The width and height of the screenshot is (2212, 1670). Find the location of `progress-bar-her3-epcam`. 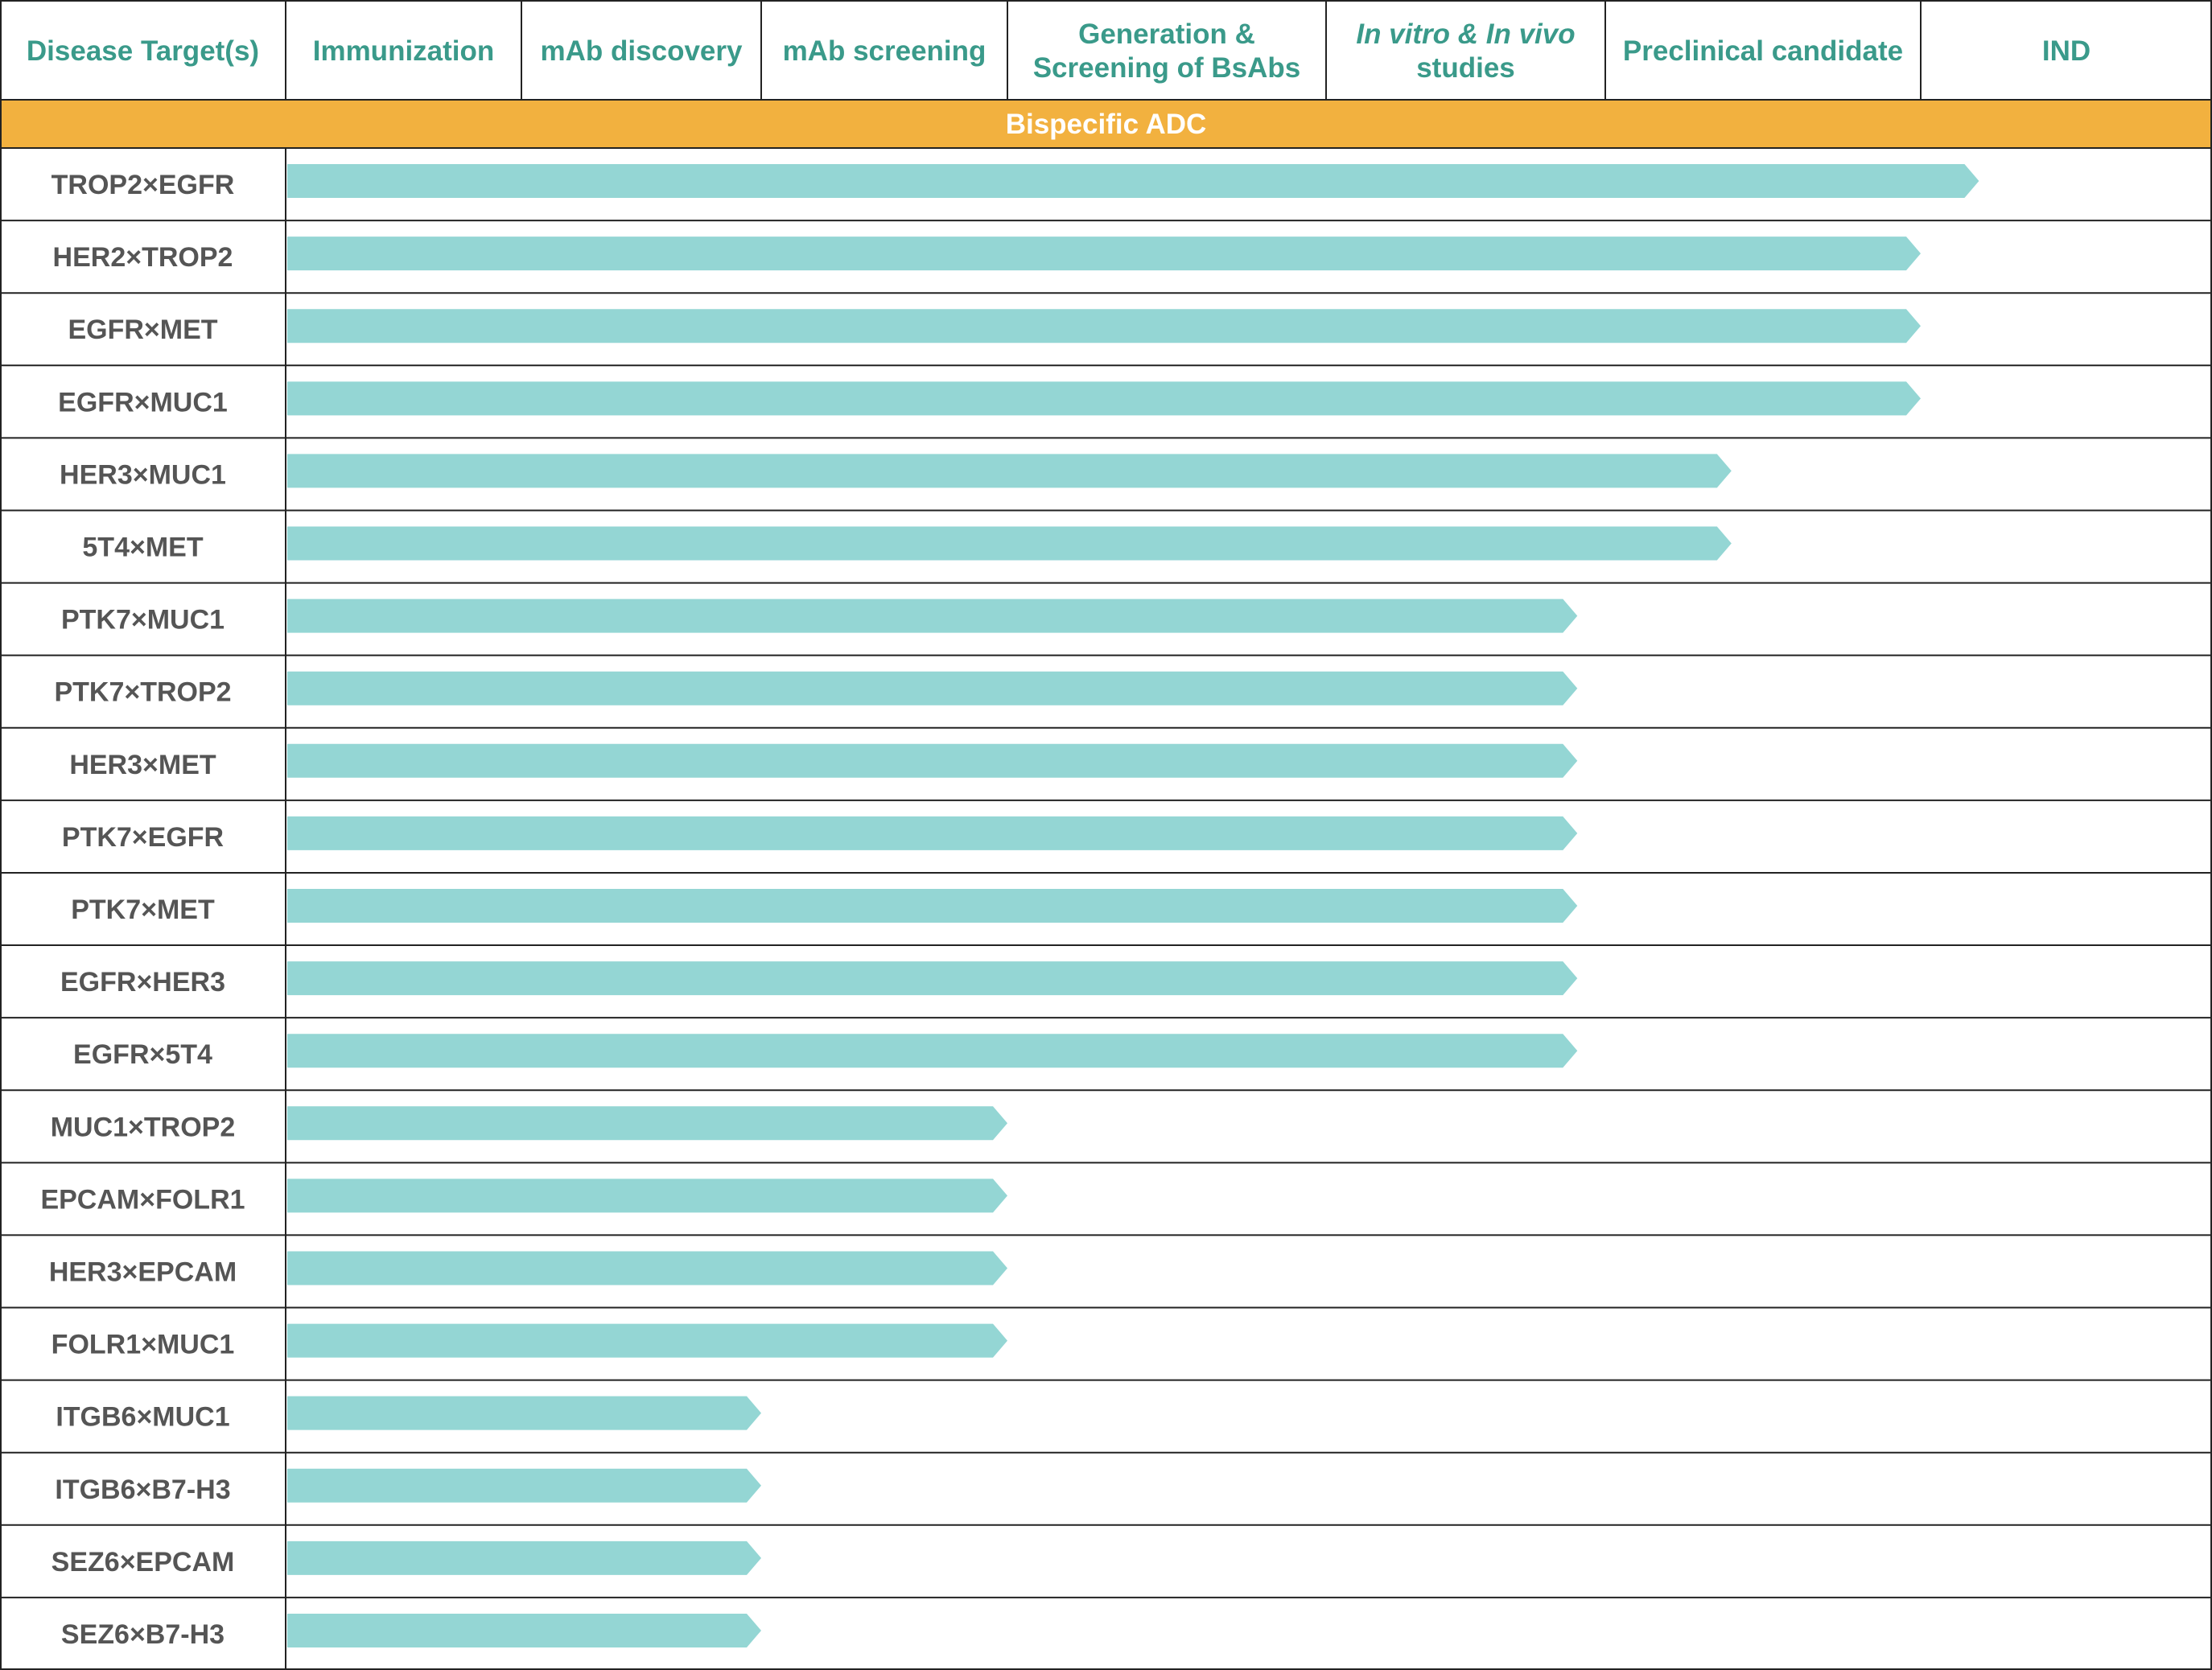

progress-bar-her3-epcam is located at coordinates (647, 1268).